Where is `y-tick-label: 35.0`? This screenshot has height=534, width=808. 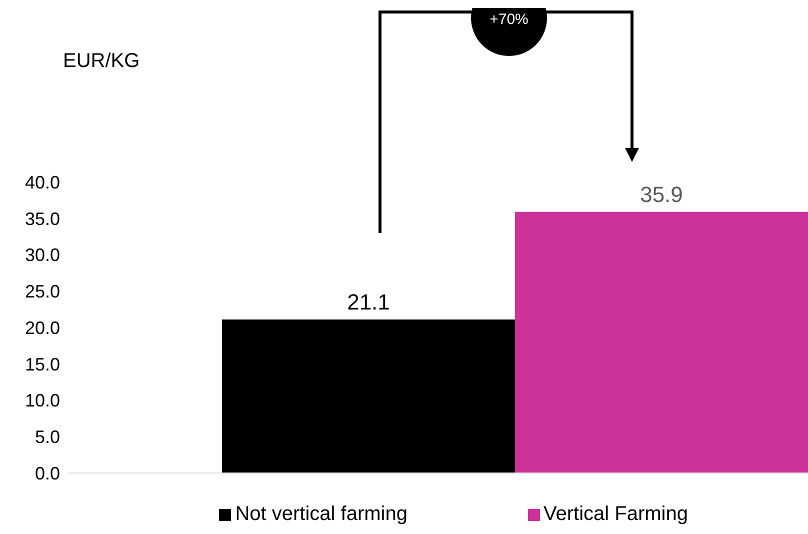 y-tick-label: 35.0 is located at coordinates (42, 218).